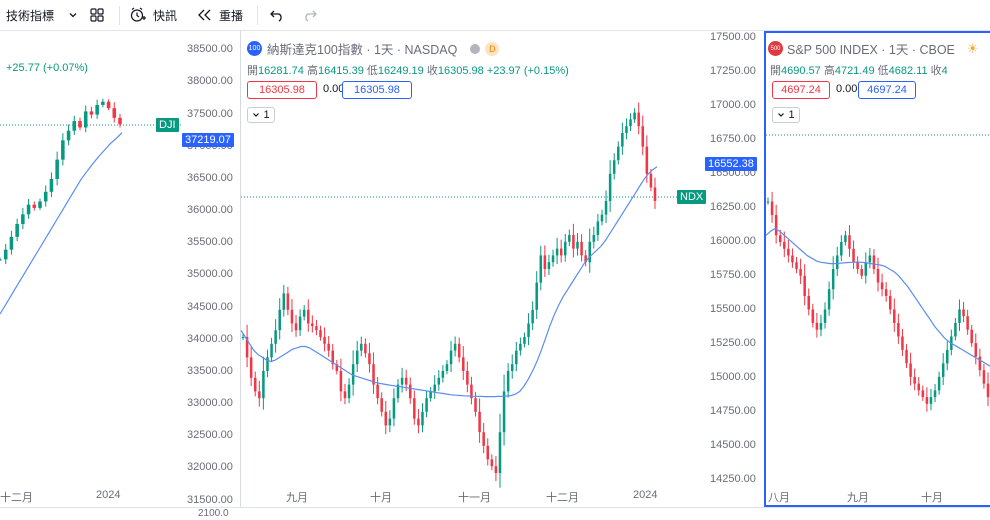  What do you see at coordinates (733, 36) in the screenshot?
I see `price-axis-tick: 17500.00` at bounding box center [733, 36].